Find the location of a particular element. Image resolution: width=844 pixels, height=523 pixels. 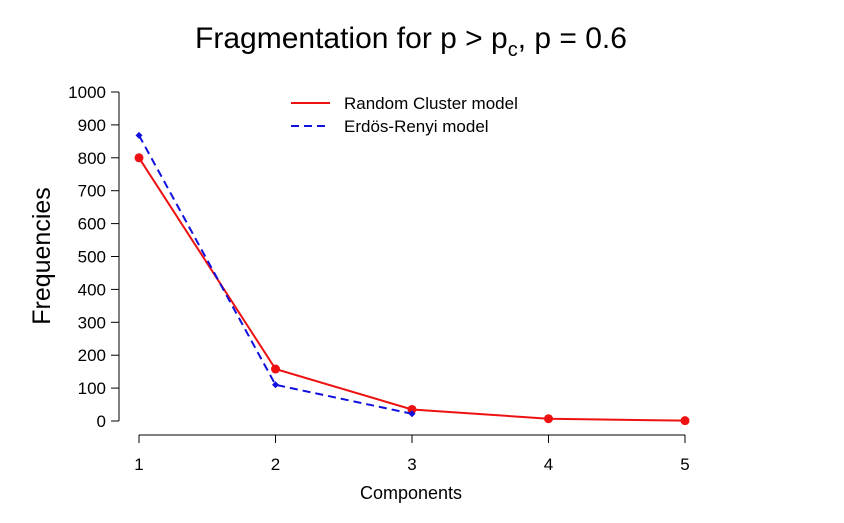

y-tick-label: 900 is located at coordinates (92, 125).